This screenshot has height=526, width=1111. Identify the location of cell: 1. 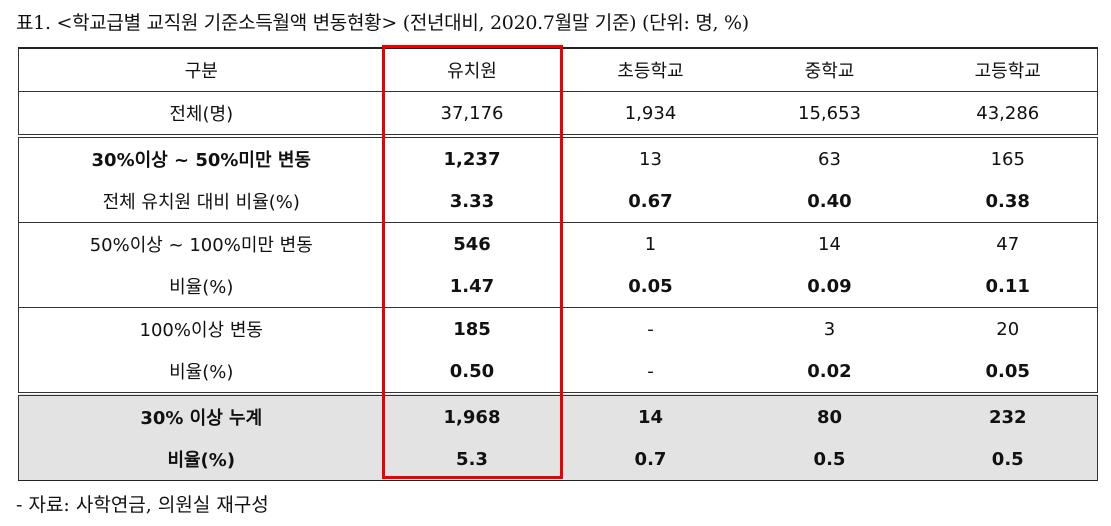
(650, 244).